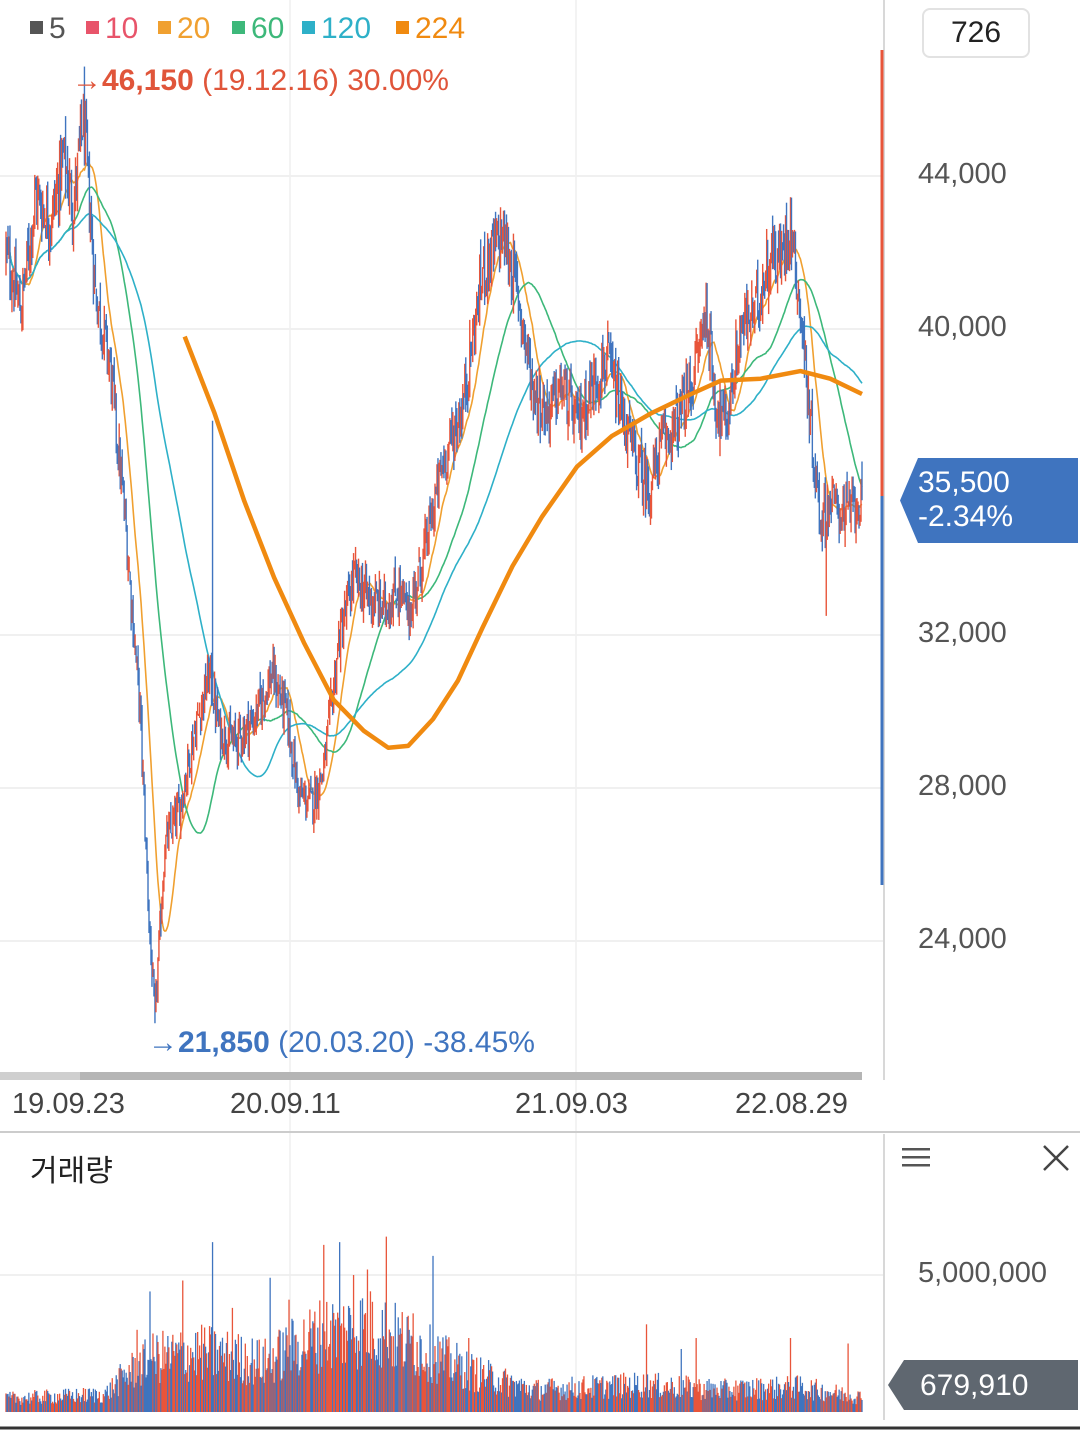 Image resolution: width=1080 pixels, height=1434 pixels. What do you see at coordinates (966, 516) in the screenshot?
I see `current-change: -2.34%` at bounding box center [966, 516].